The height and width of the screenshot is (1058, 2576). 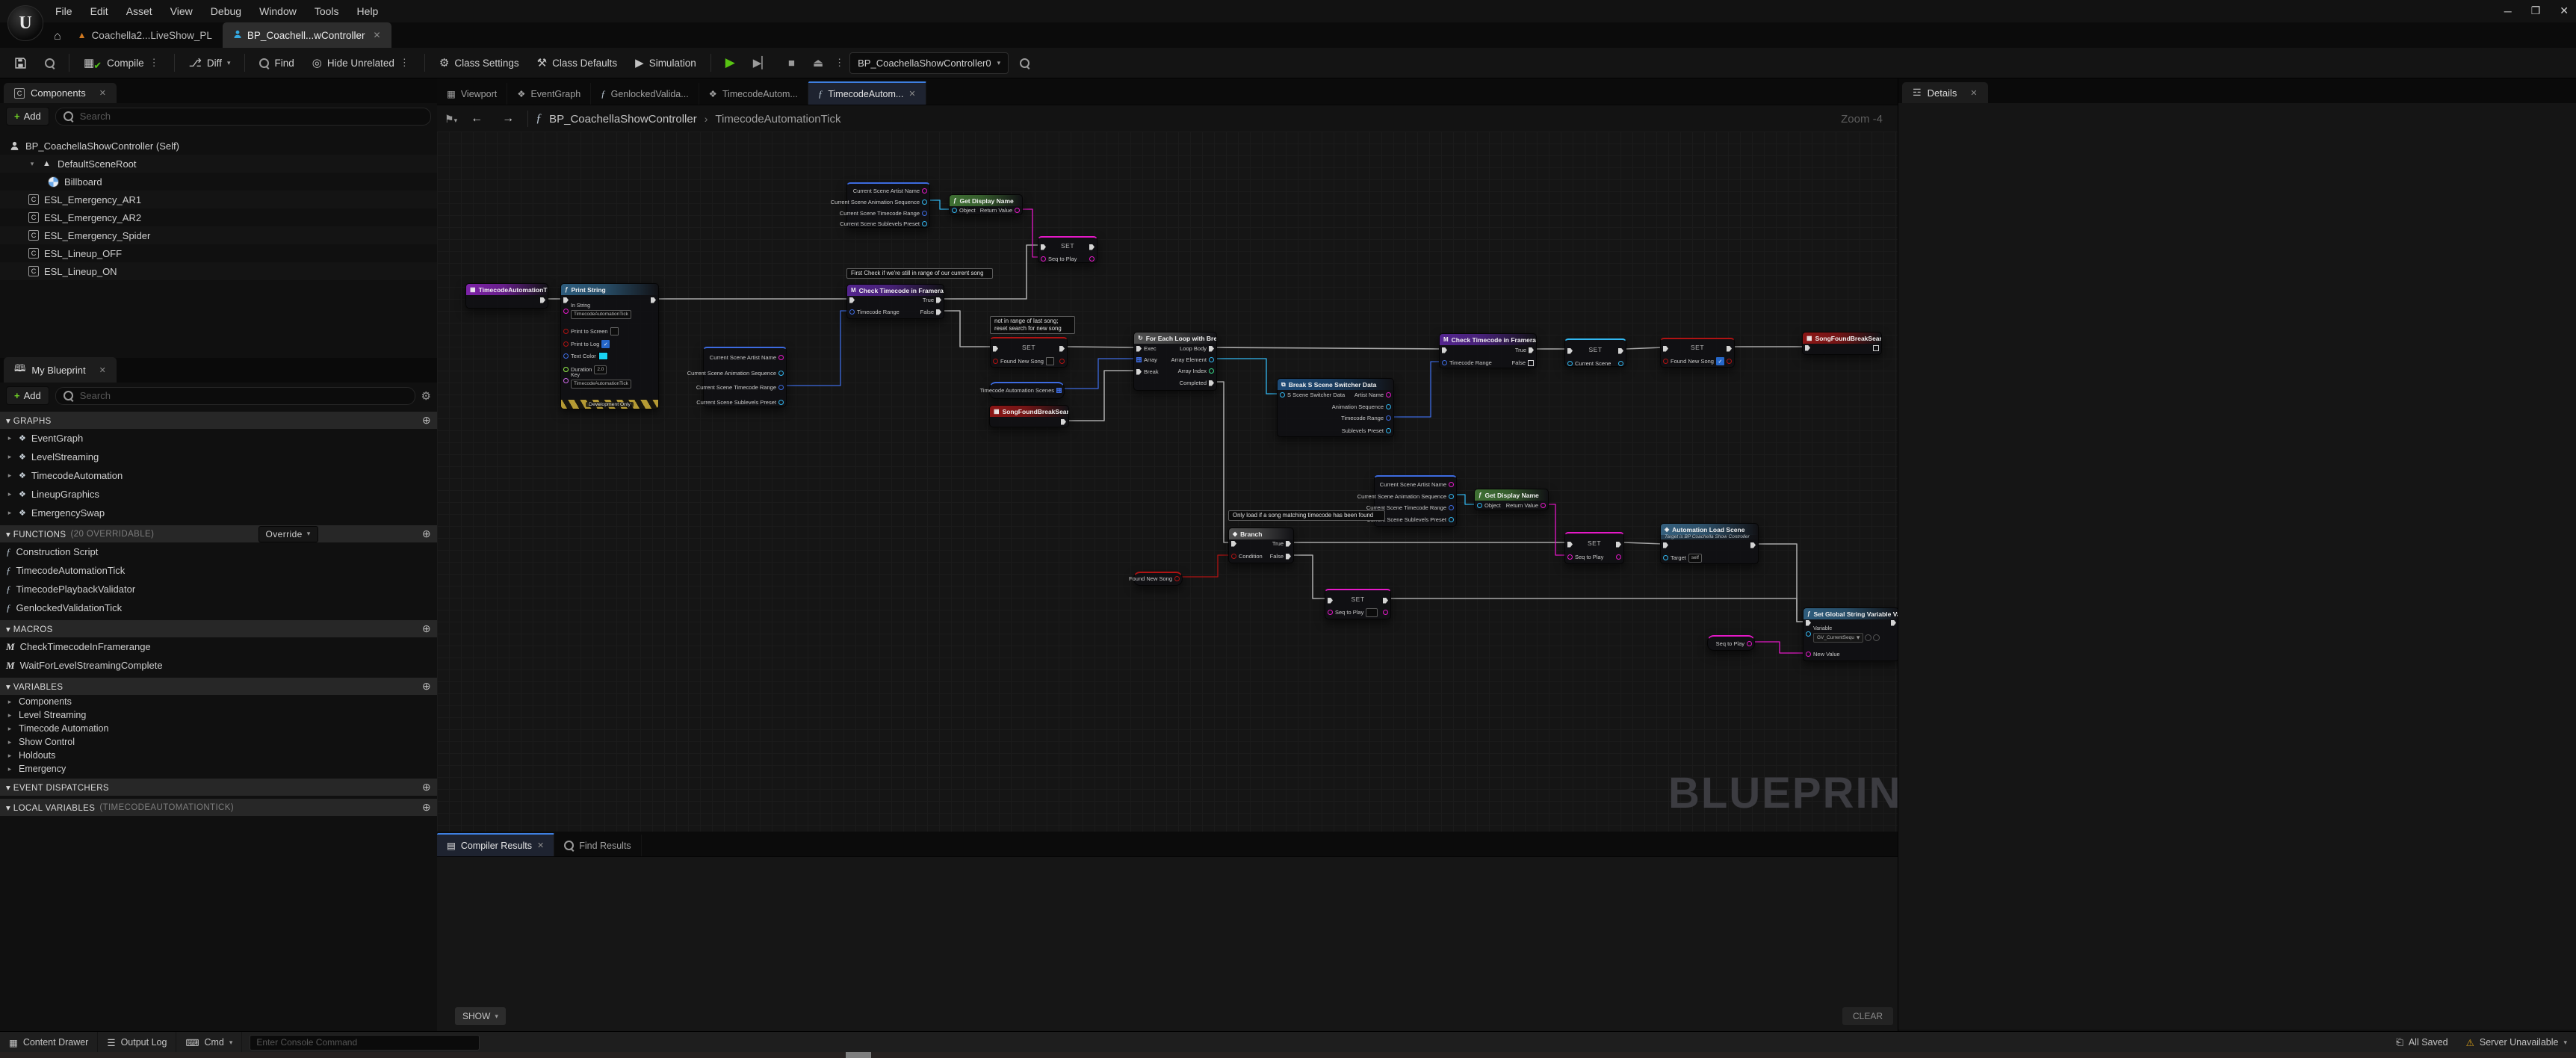 I want to click on menu-item-help: Help, so click(x=367, y=11).